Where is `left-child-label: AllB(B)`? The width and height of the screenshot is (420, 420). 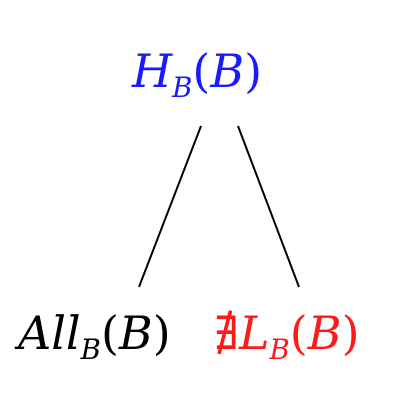
left-child-label: AllB(B) is located at coordinates (94, 336).